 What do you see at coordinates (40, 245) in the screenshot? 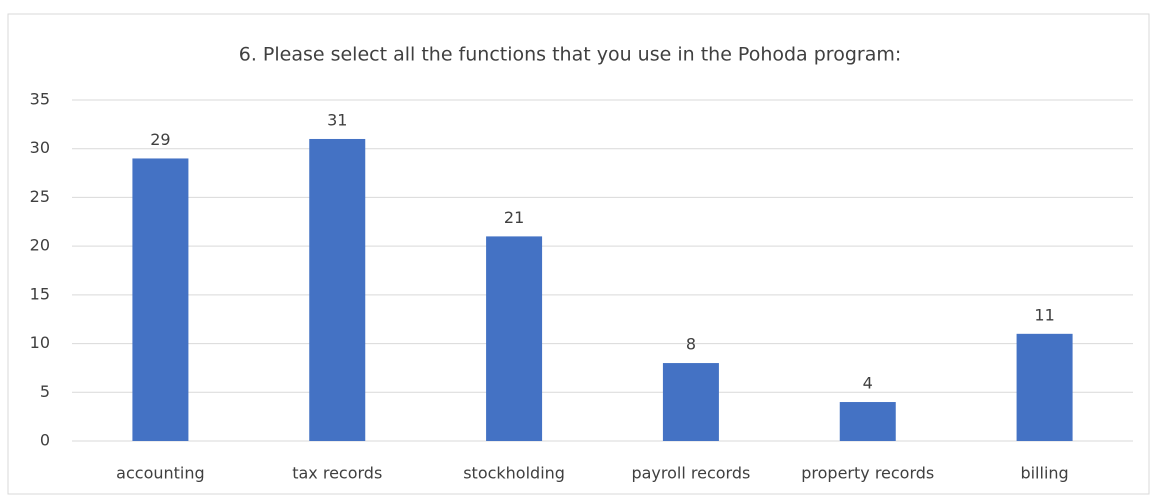
I see `y-tick-label: 20` at bounding box center [40, 245].